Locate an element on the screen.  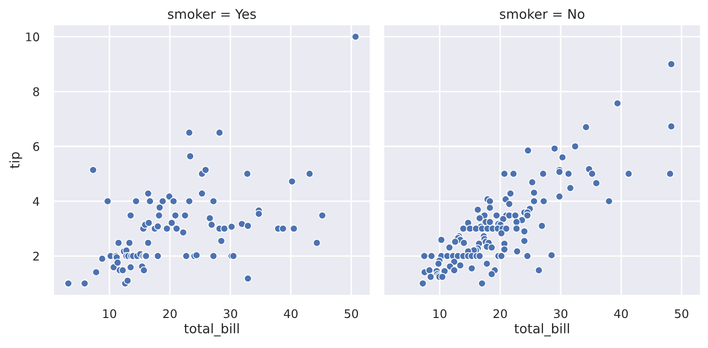
y-tick-label: 4 is located at coordinates (36, 201).